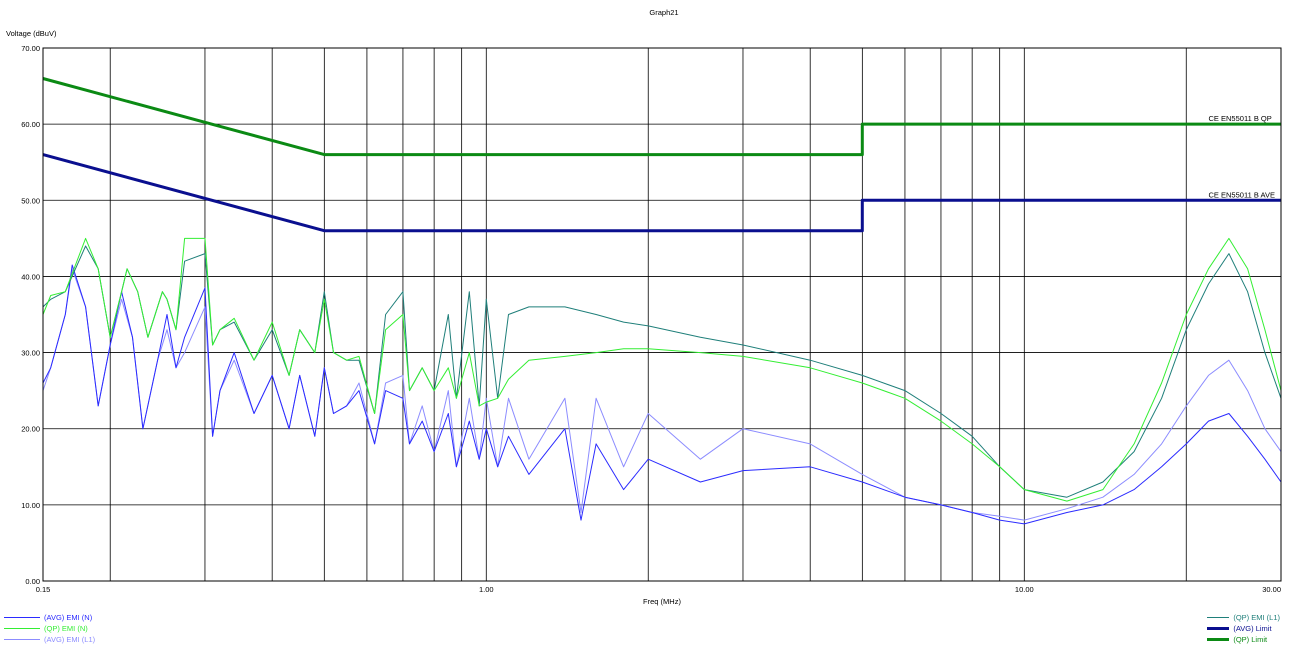 The image size is (1298, 647). I want to click on annotations-layer: CE EN55011 B QP CE EN55011 B AVE, so click(1242, 156).